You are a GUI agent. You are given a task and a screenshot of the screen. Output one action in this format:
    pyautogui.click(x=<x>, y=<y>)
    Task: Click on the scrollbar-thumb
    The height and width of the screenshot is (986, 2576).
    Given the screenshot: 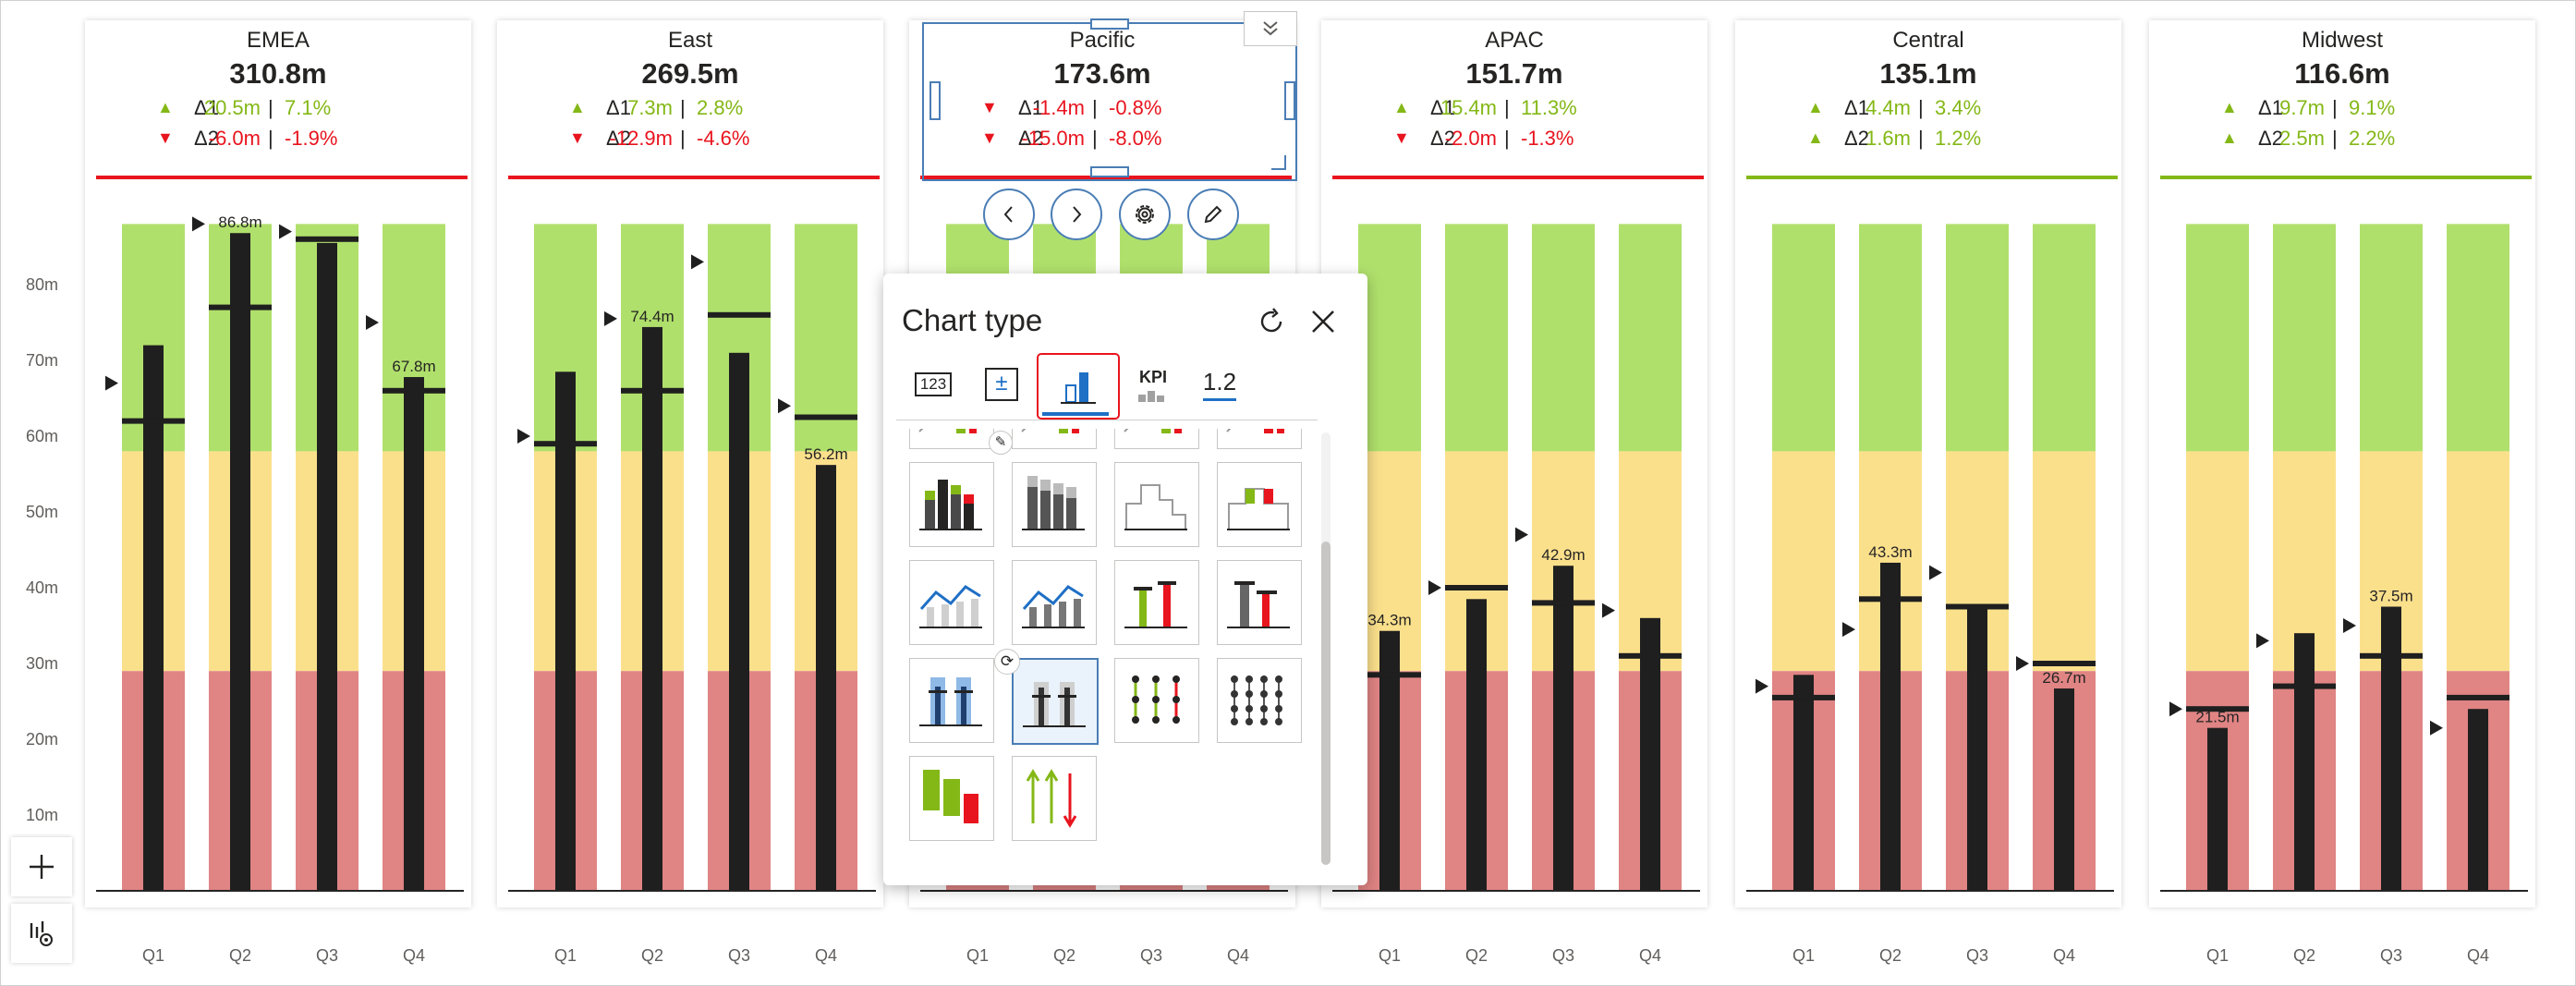 What is the action you would take?
    pyautogui.click(x=1326, y=703)
    